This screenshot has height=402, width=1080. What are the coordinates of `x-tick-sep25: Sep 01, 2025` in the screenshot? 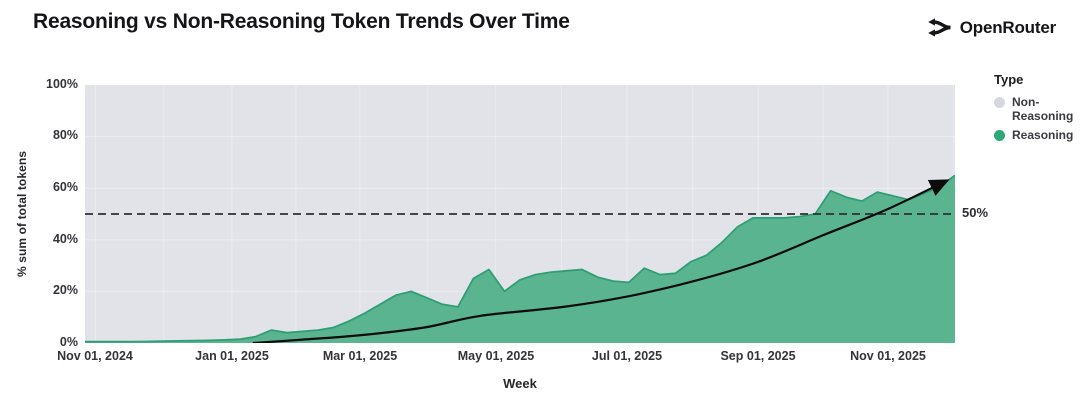 It's located at (758, 356).